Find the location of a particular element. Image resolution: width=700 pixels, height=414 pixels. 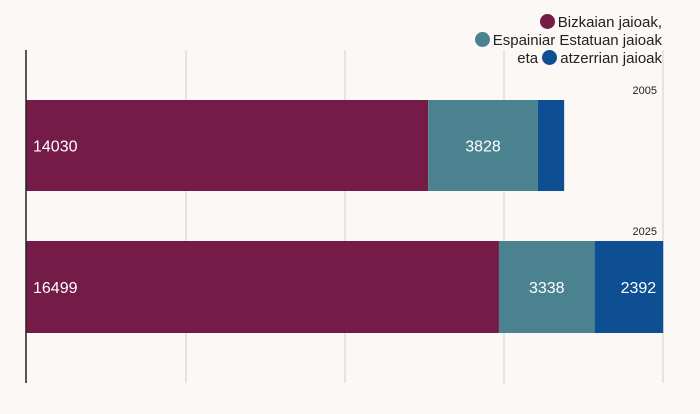

category-label-2025: 2025 is located at coordinates (645, 232).